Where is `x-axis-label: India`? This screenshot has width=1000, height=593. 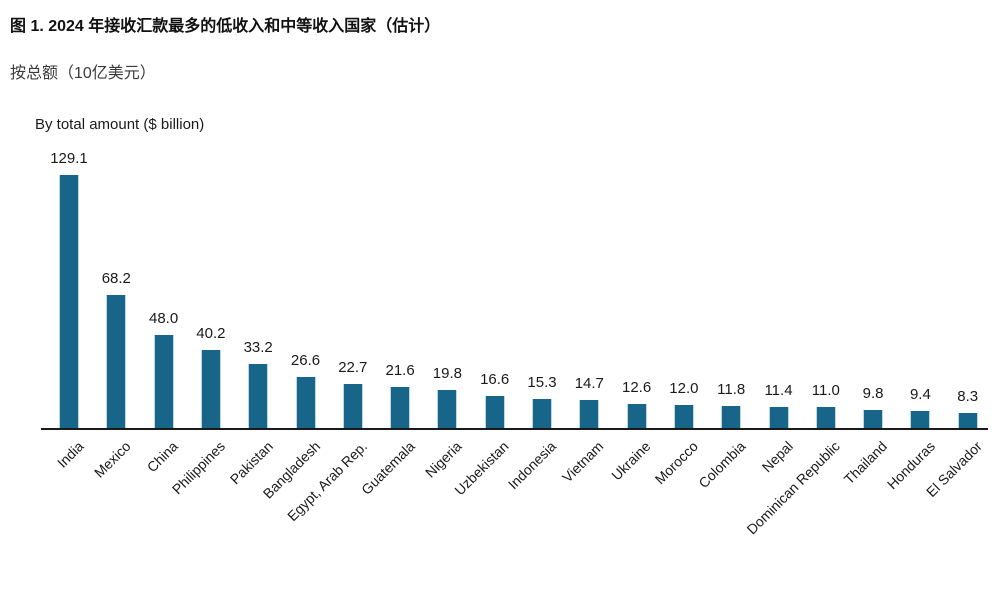 x-axis-label: India is located at coordinates (70, 454).